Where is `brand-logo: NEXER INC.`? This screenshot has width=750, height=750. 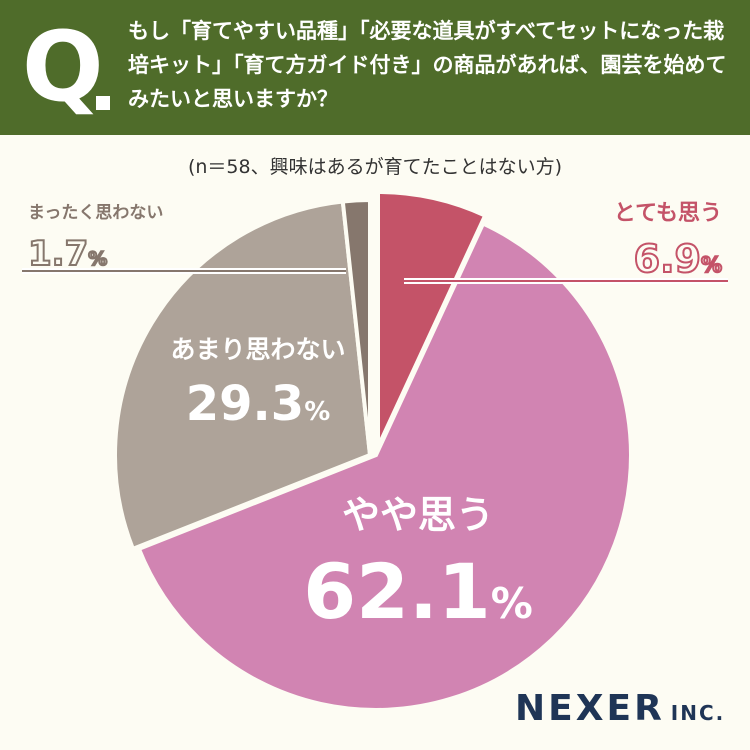
brand-logo: NEXER INC. is located at coordinates (620, 708).